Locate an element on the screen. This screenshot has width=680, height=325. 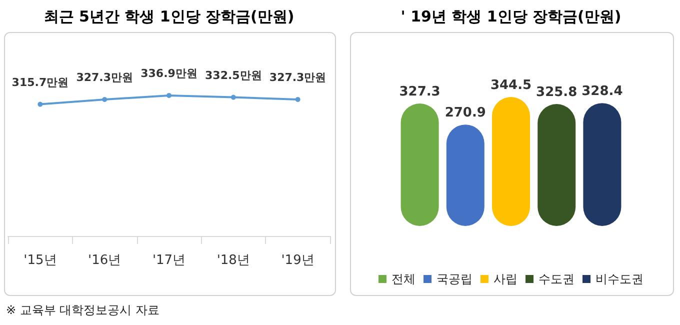
x-tick-label: '17년 is located at coordinates (169, 260).